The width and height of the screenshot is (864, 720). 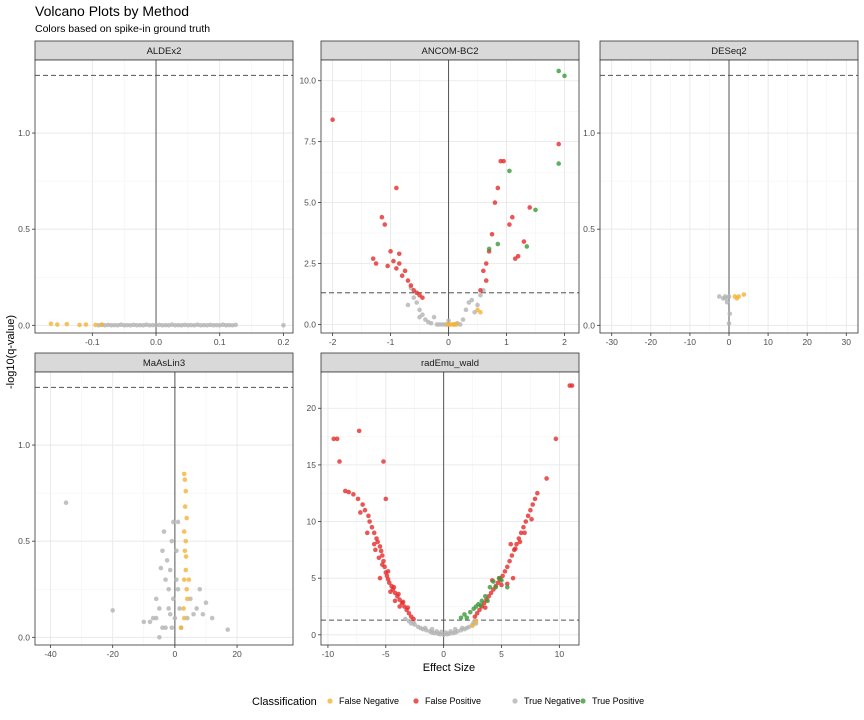 I want to click on facet-label: DESeq2, so click(x=728, y=51).